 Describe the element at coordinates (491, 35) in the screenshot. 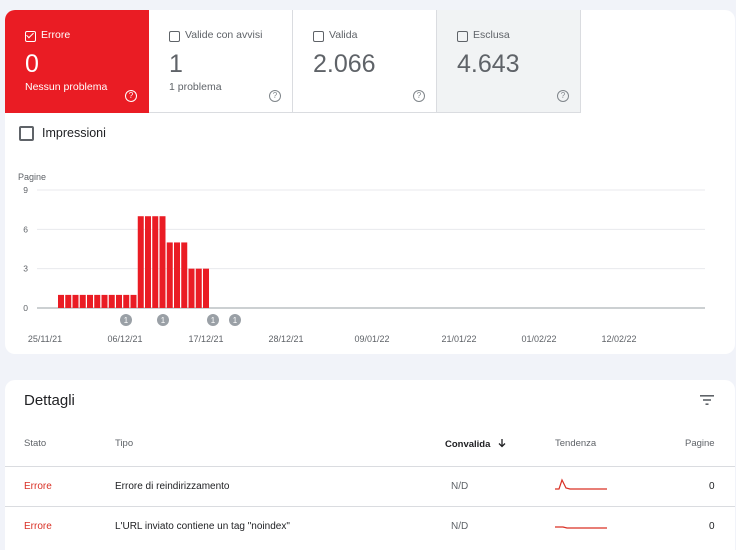

I see `tile-label: Esclusa` at that location.